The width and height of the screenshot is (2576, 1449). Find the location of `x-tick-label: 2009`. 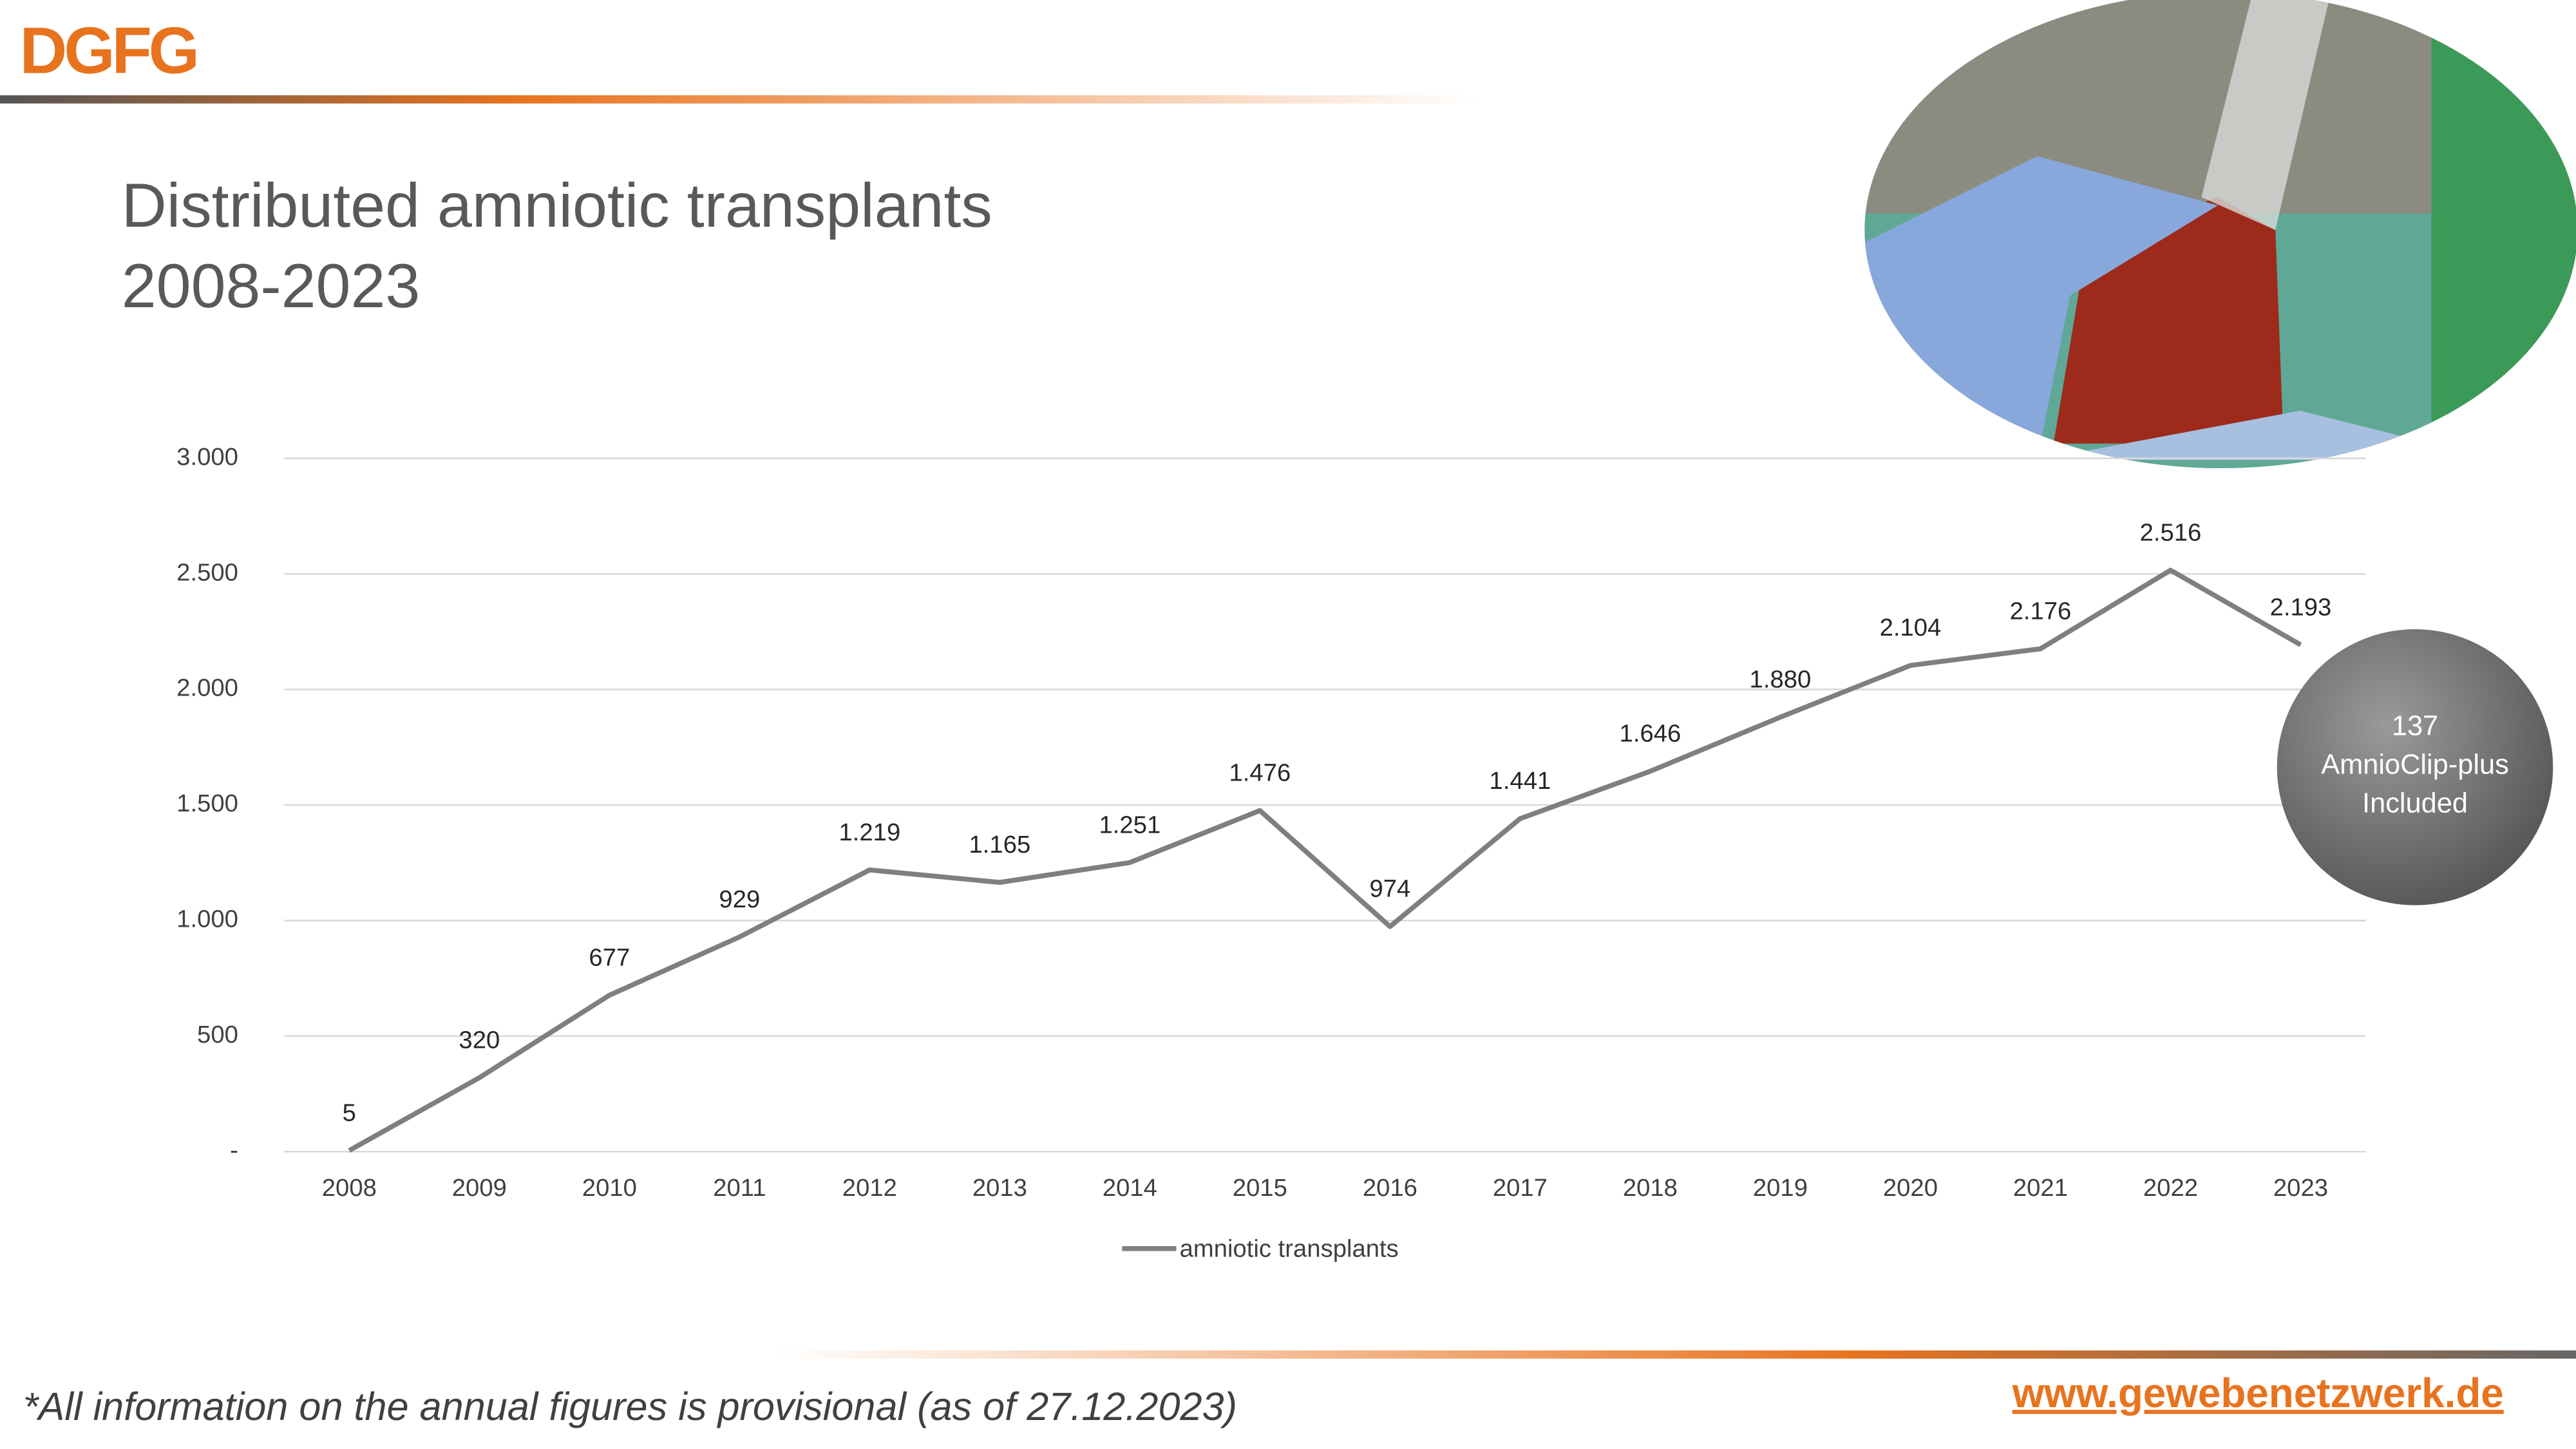

x-tick-label: 2009 is located at coordinates (480, 1188).